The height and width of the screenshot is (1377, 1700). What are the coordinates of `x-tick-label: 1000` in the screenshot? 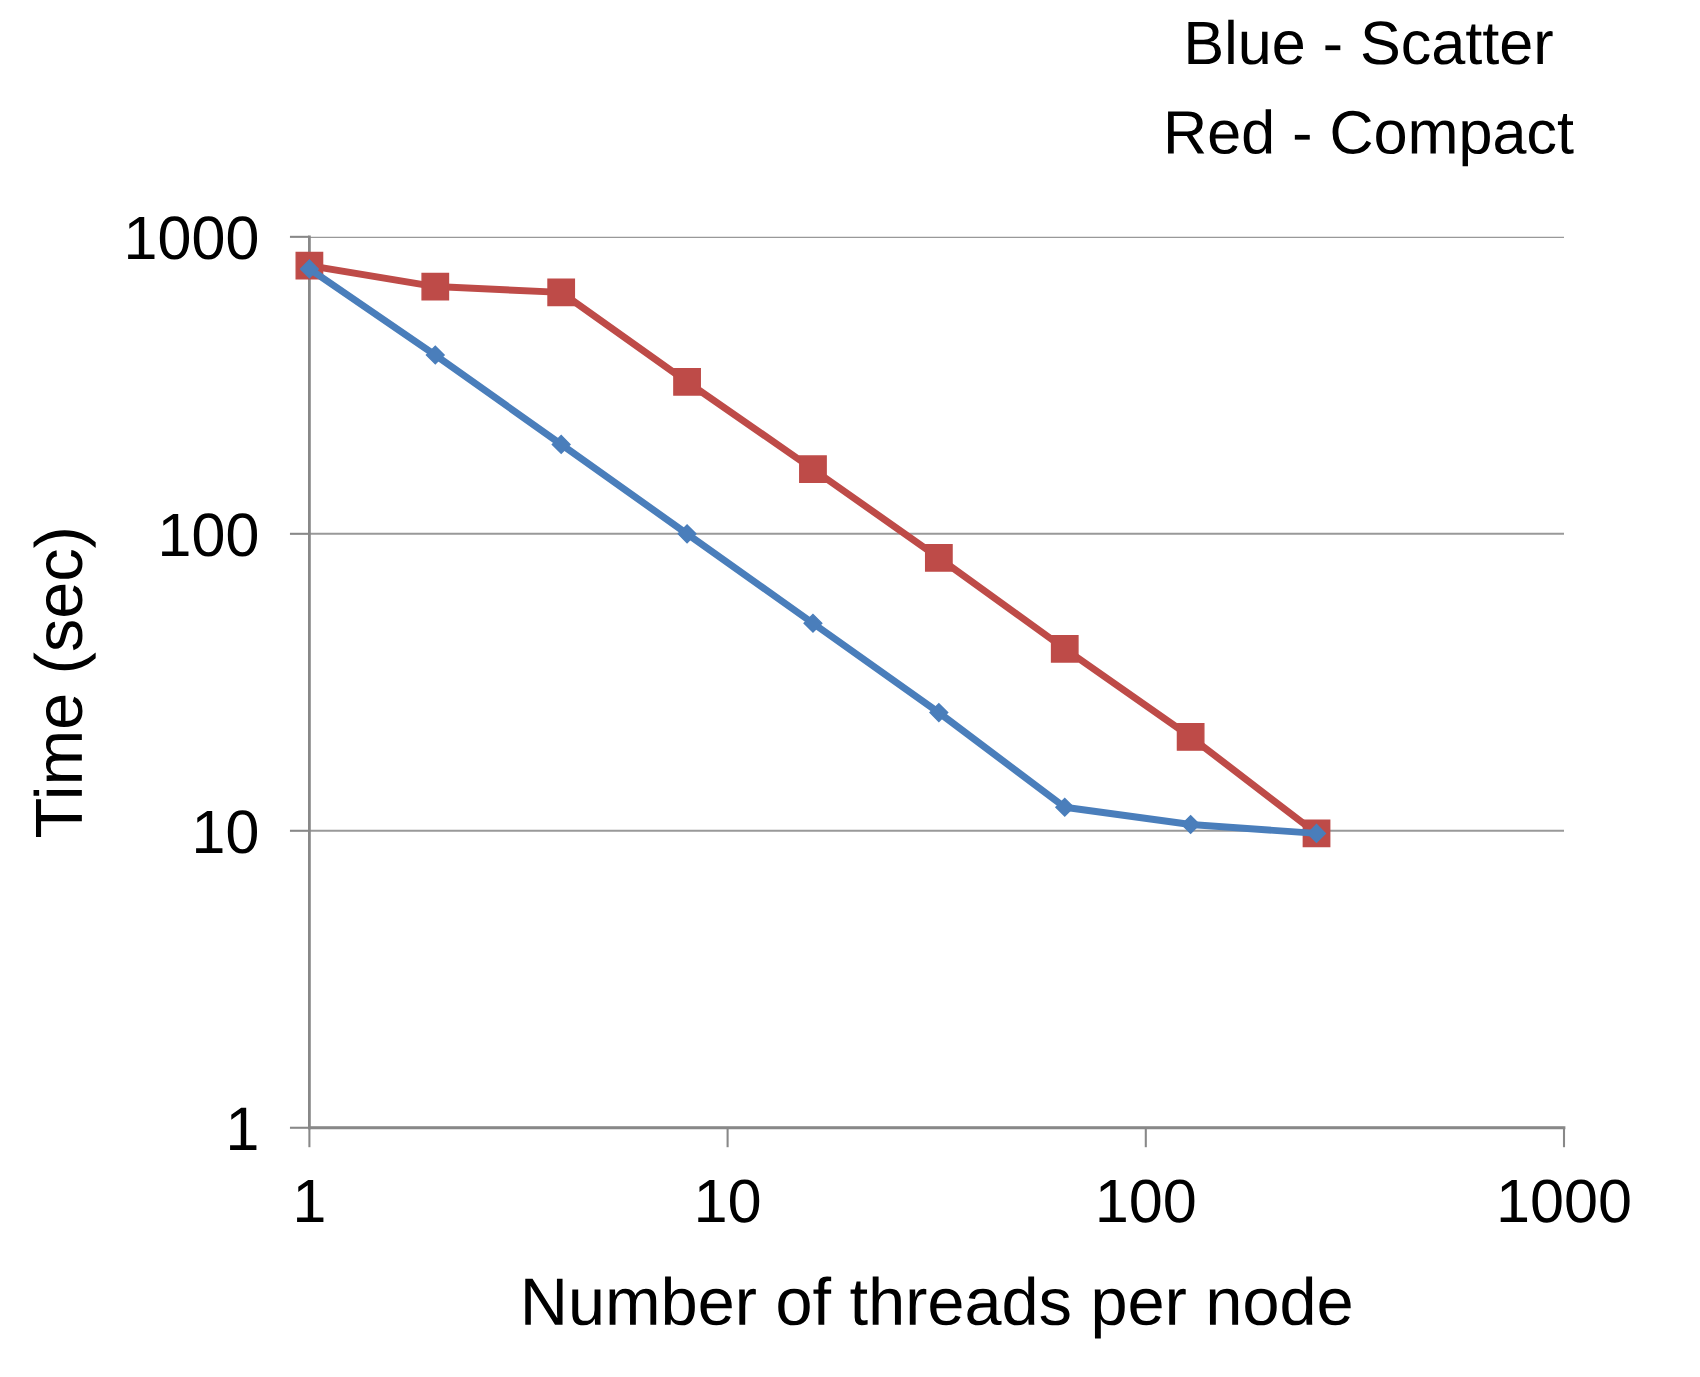 It's located at (1565, 1201).